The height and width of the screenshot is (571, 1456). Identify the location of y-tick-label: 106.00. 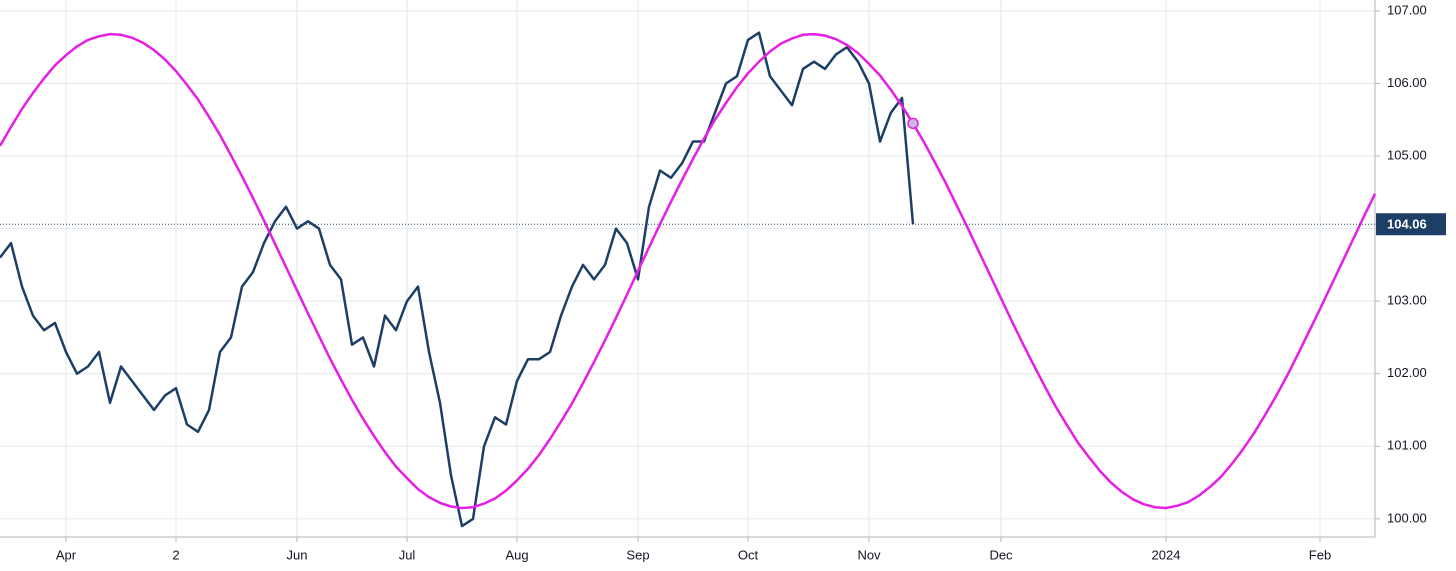
(1407, 82).